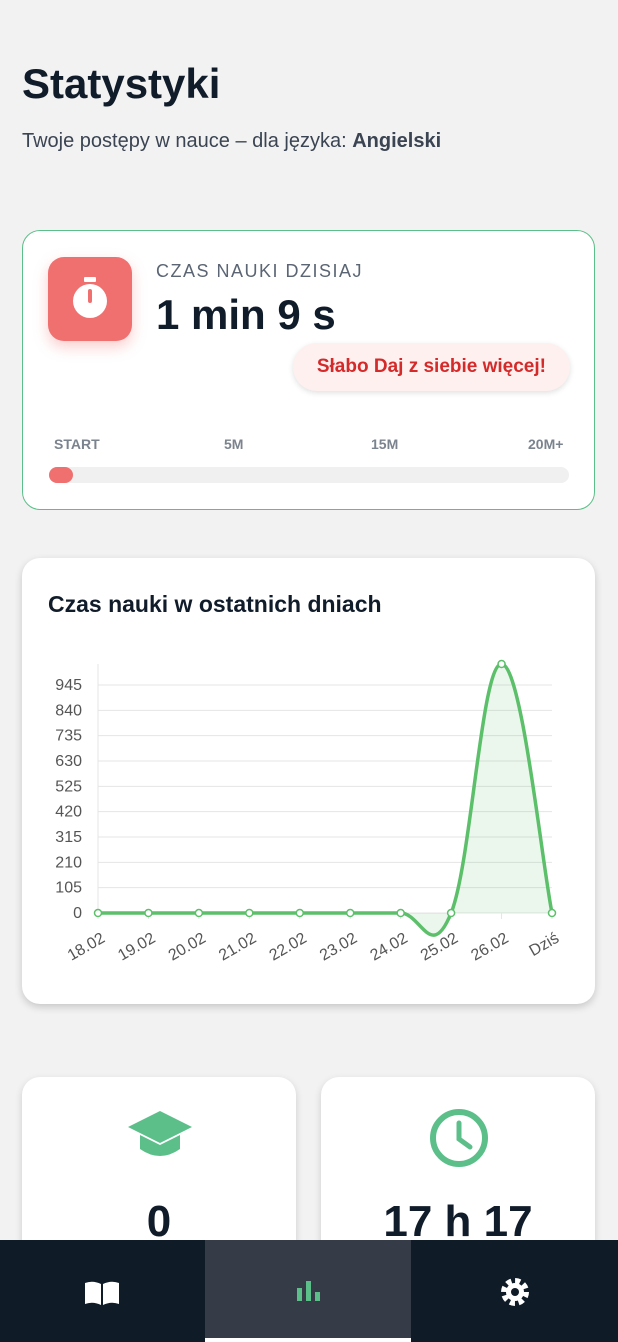 The width and height of the screenshot is (618, 1342). What do you see at coordinates (246, 314) in the screenshot?
I see `today-value: 1 min 9 s` at bounding box center [246, 314].